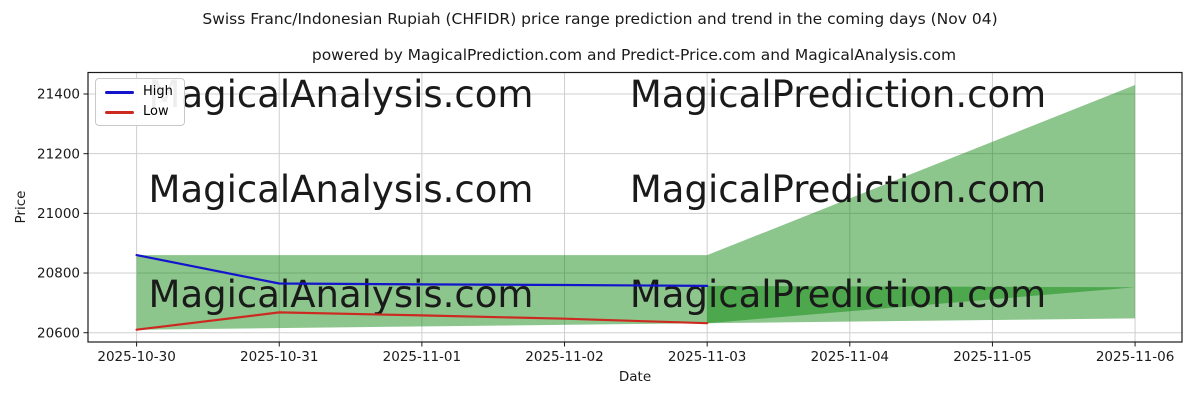  What do you see at coordinates (58, 154) in the screenshot?
I see `y-tick-label-21200: 21200` at bounding box center [58, 154].